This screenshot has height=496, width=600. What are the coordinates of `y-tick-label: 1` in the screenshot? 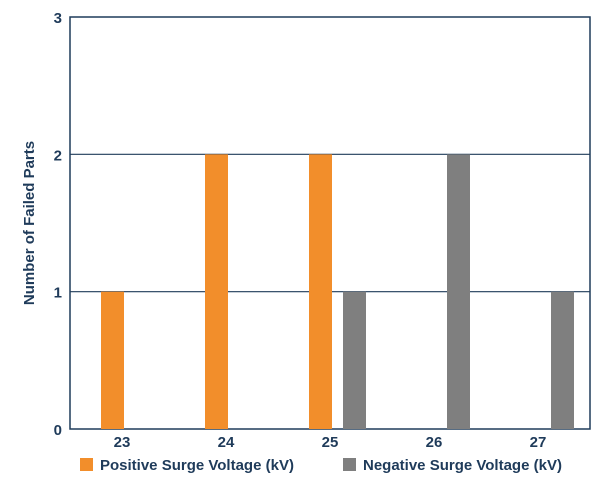 It's located at (58, 293).